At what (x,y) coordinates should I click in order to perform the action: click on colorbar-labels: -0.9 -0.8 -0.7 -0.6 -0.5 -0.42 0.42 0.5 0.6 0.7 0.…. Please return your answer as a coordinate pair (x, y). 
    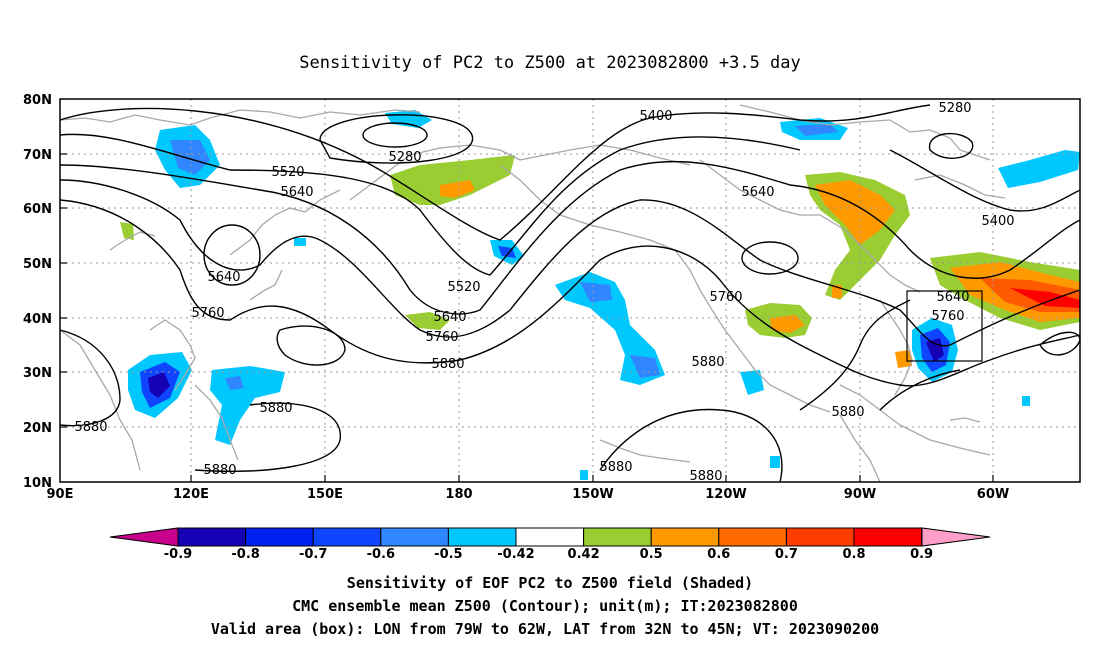
    Looking at the image, I should click on (548, 554).